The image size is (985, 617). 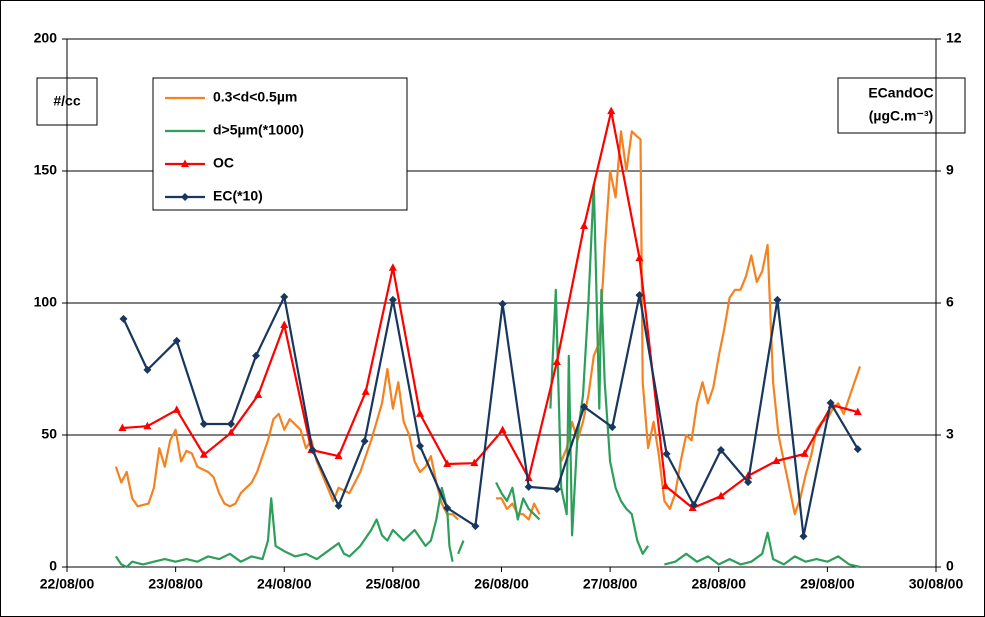 What do you see at coordinates (950, 566) in the screenshot?
I see `y2-tick-label: 0` at bounding box center [950, 566].